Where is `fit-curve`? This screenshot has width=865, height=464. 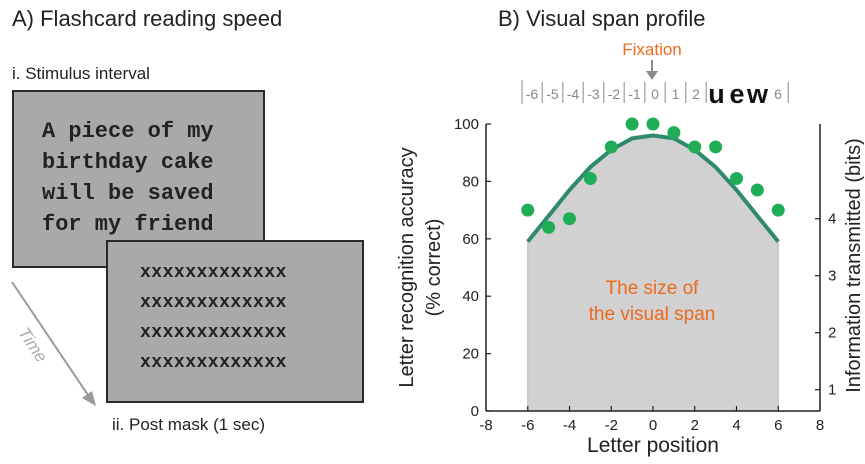
fit-curve is located at coordinates (653, 188).